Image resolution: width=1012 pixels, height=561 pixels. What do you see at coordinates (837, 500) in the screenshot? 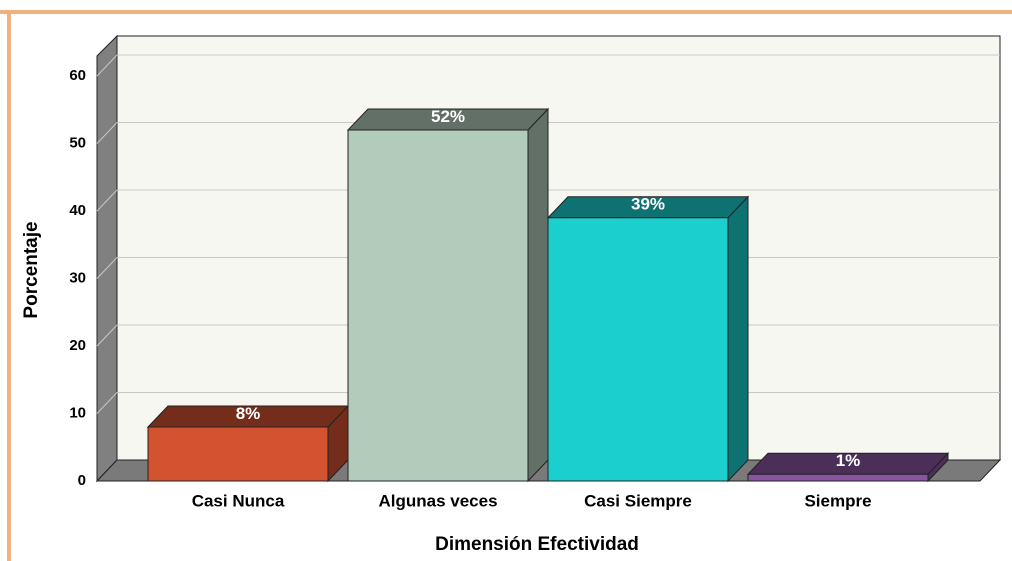
I see `x-tick-label: Siempre` at bounding box center [837, 500].